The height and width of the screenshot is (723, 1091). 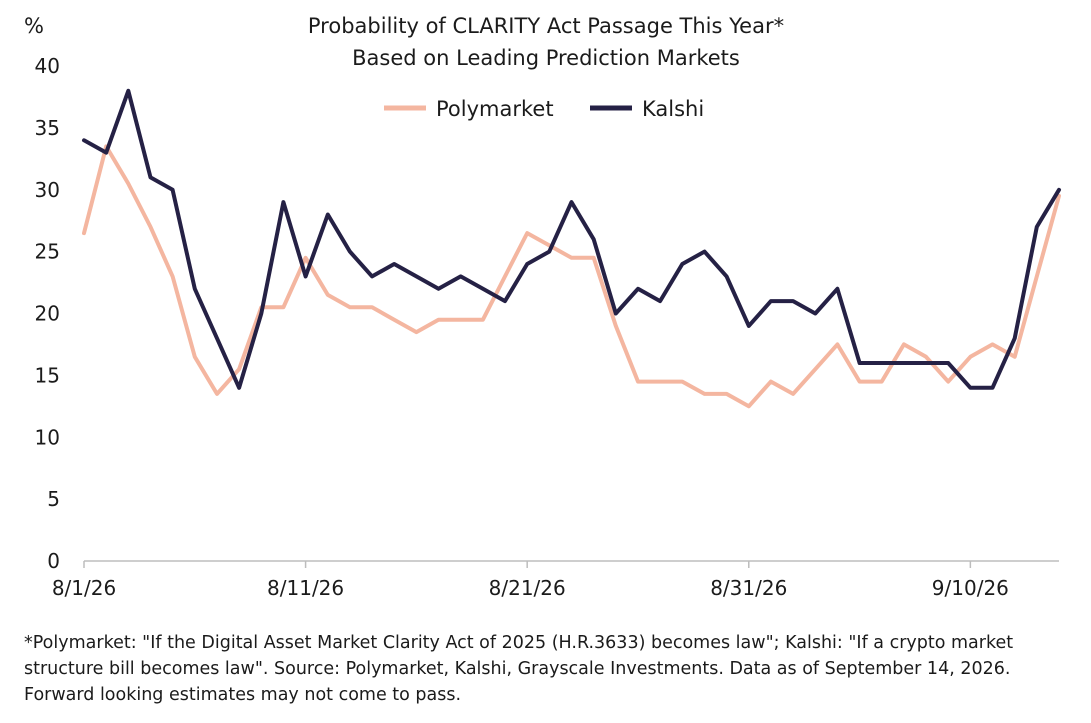 I want to click on y-tick-label: 40, so click(x=47, y=66).